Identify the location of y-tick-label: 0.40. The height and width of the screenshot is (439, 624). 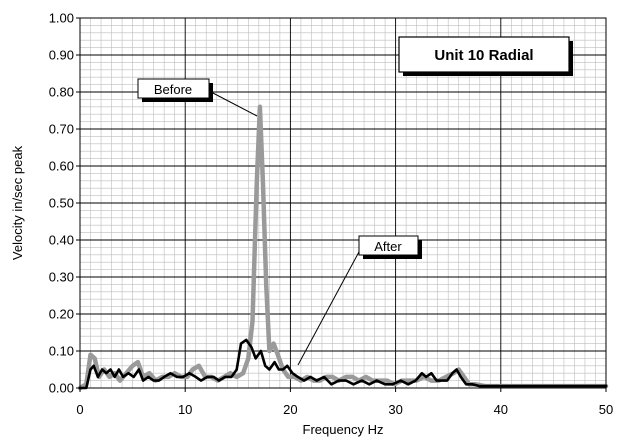
(61, 240).